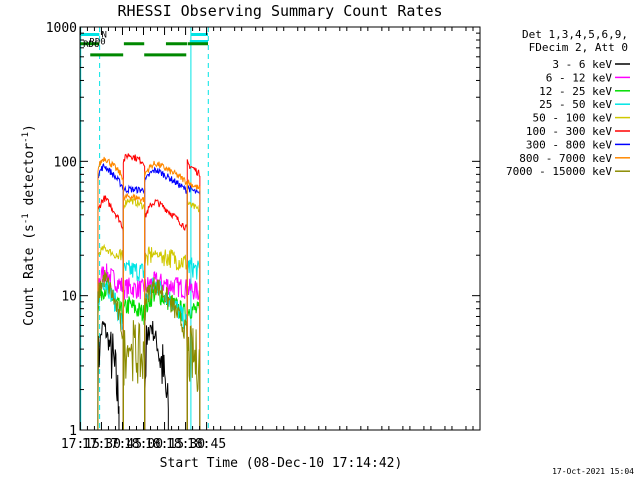  What do you see at coordinates (569, 144) in the screenshot?
I see `legend-label-6: 300 - 800 keV` at bounding box center [569, 144].